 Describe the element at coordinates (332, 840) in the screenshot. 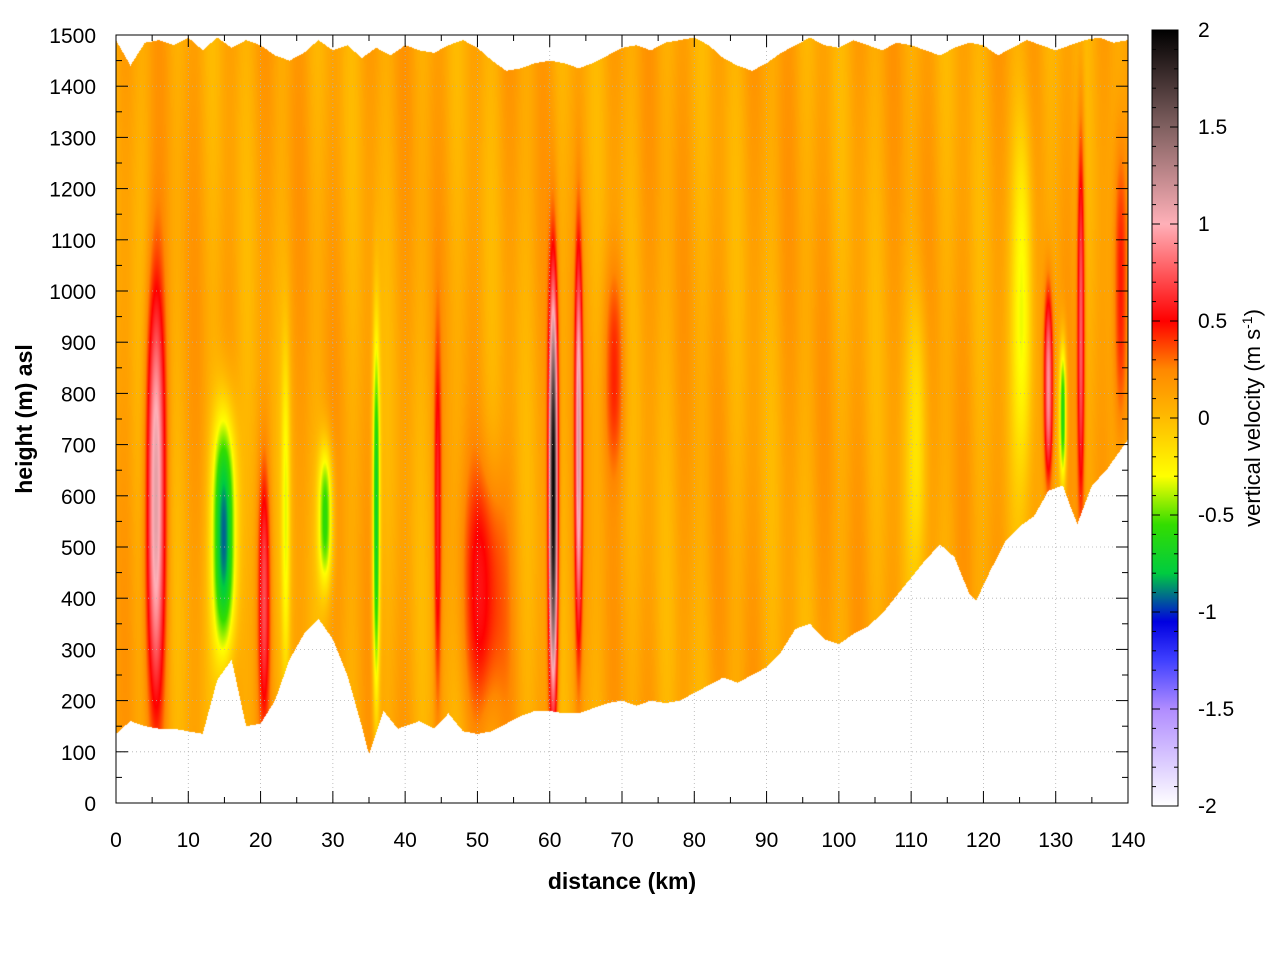

I see `x-tick-label: 30` at that location.